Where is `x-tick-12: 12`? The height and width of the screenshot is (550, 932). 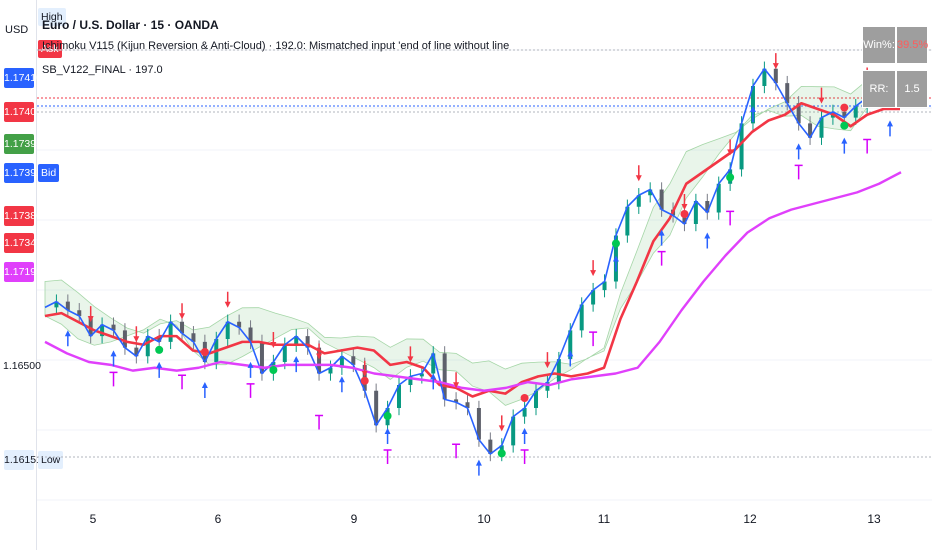
x-tick-12: 12 is located at coordinates (750, 519).